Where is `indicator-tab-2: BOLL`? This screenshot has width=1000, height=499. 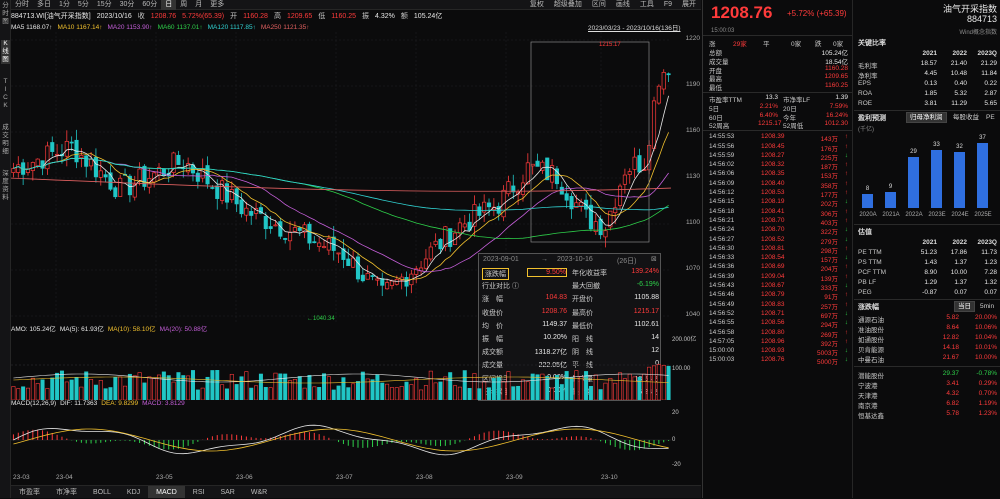 indicator-tab-2: BOLL is located at coordinates (102, 492).